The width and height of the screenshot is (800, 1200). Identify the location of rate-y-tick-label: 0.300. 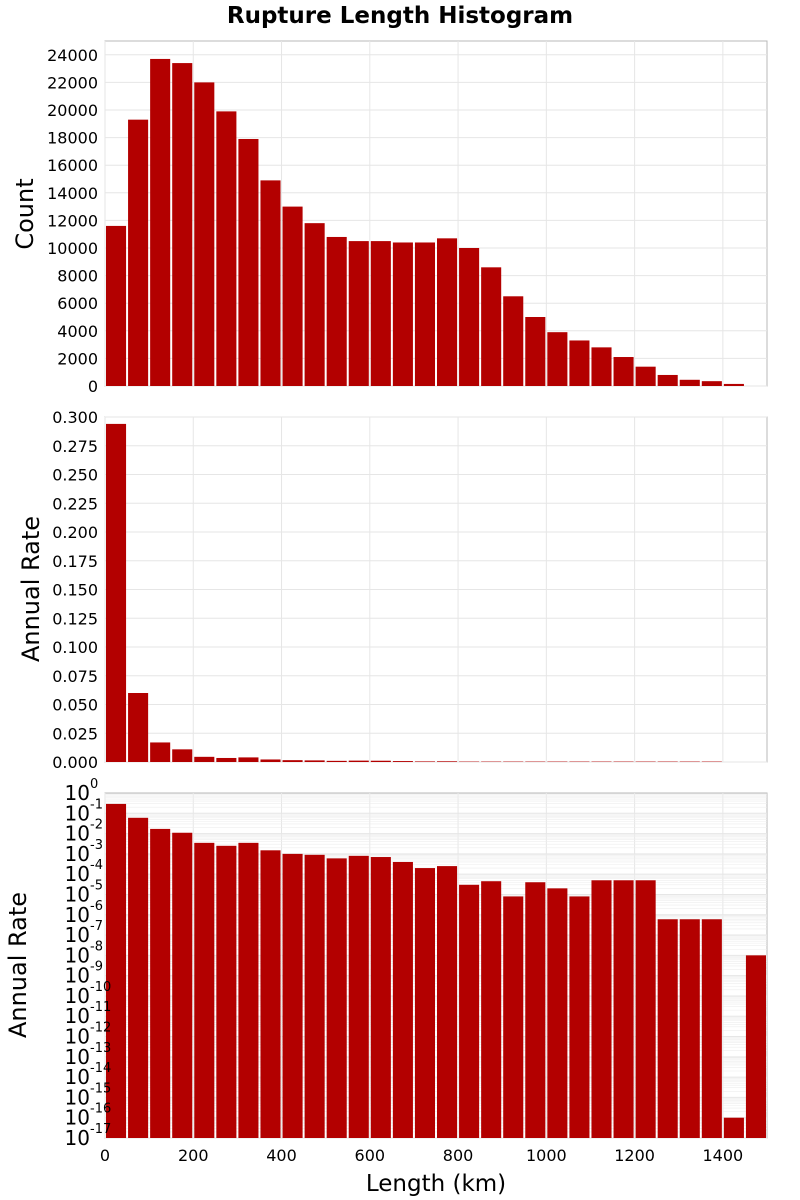
(75, 417).